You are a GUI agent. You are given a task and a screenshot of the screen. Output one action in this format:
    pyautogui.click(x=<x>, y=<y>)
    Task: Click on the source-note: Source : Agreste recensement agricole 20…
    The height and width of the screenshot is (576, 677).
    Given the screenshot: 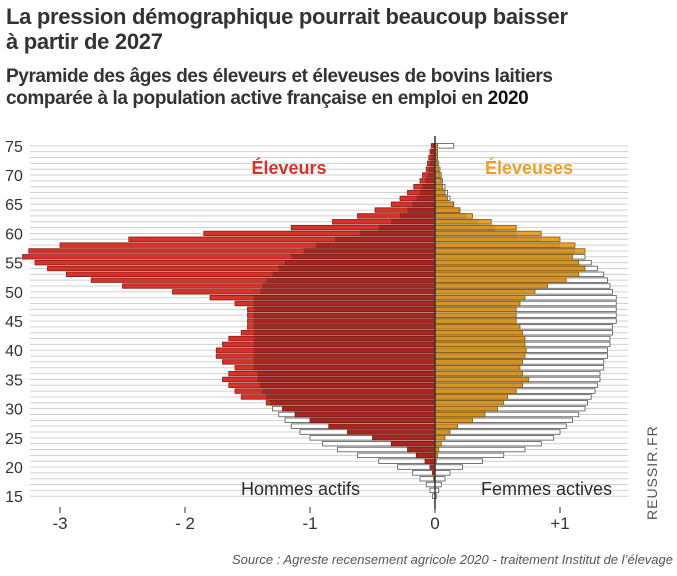 What is the action you would take?
    pyautogui.click(x=452, y=559)
    